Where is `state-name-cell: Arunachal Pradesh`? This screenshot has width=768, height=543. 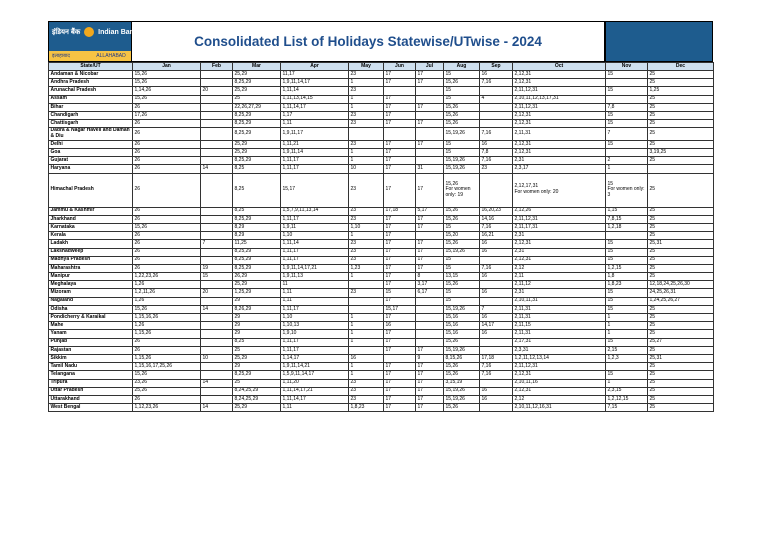
state-name-cell: Arunachal Pradesh is located at coordinates (90, 91).